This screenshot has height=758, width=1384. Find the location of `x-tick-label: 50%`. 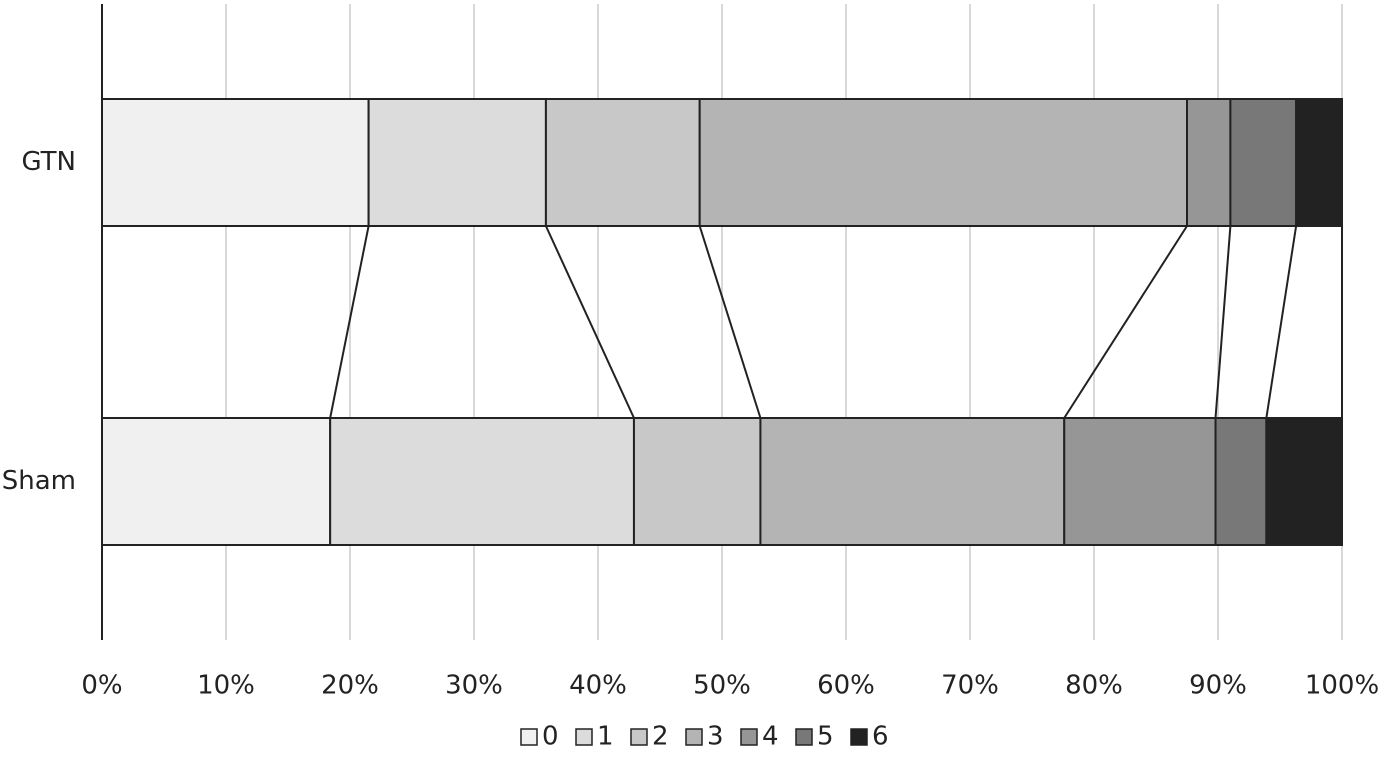

x-tick-label: 50% is located at coordinates (722, 686).